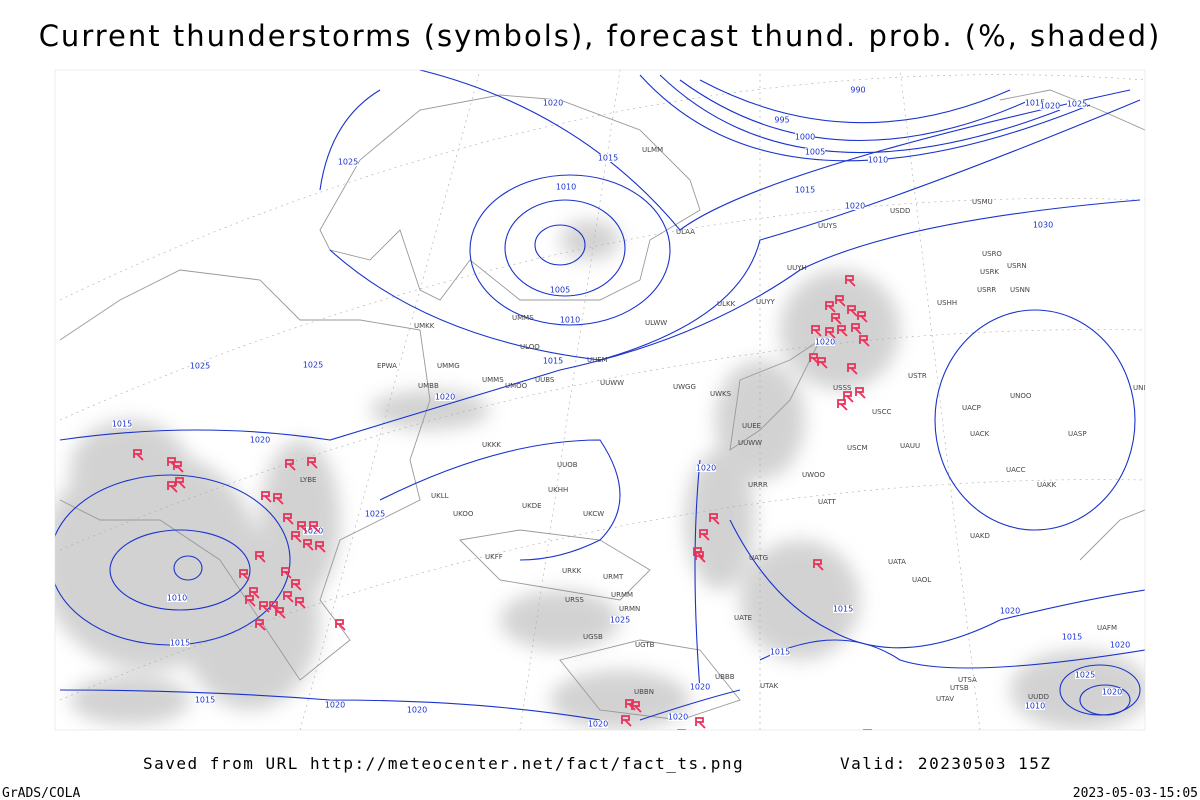 This screenshot has width=1200, height=800. What do you see at coordinates (986, 290) in the screenshot?
I see `station-label: USRR` at bounding box center [986, 290].